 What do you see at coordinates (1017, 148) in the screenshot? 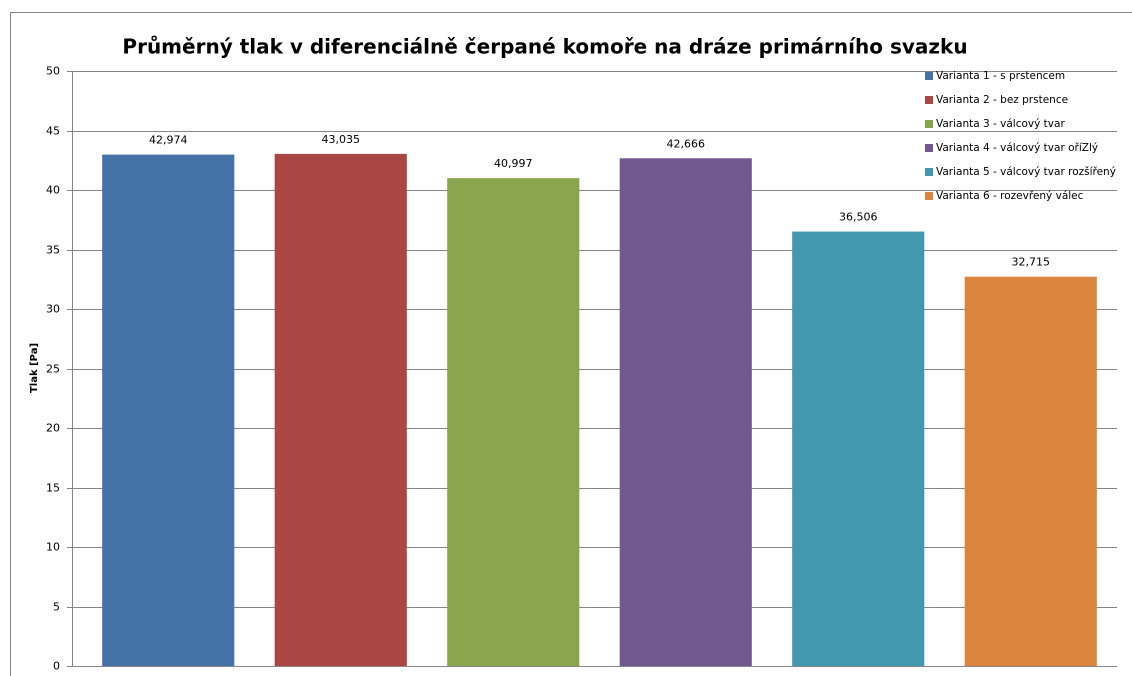
I see `legend-label: Varianta 4 - válcový tvar oříZlý` at bounding box center [1017, 148].